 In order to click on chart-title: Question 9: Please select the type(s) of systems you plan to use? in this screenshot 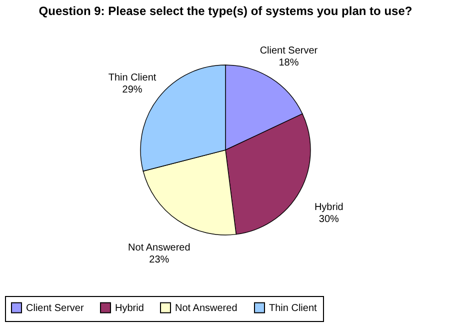, I will do `click(225, 11)`.